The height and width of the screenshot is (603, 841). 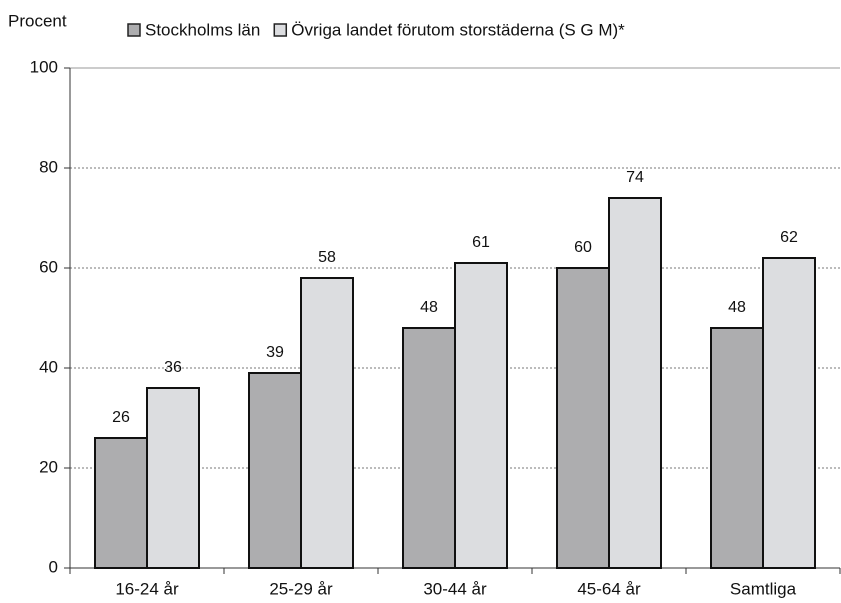 I want to click on value-label: 61, so click(x=481, y=242).